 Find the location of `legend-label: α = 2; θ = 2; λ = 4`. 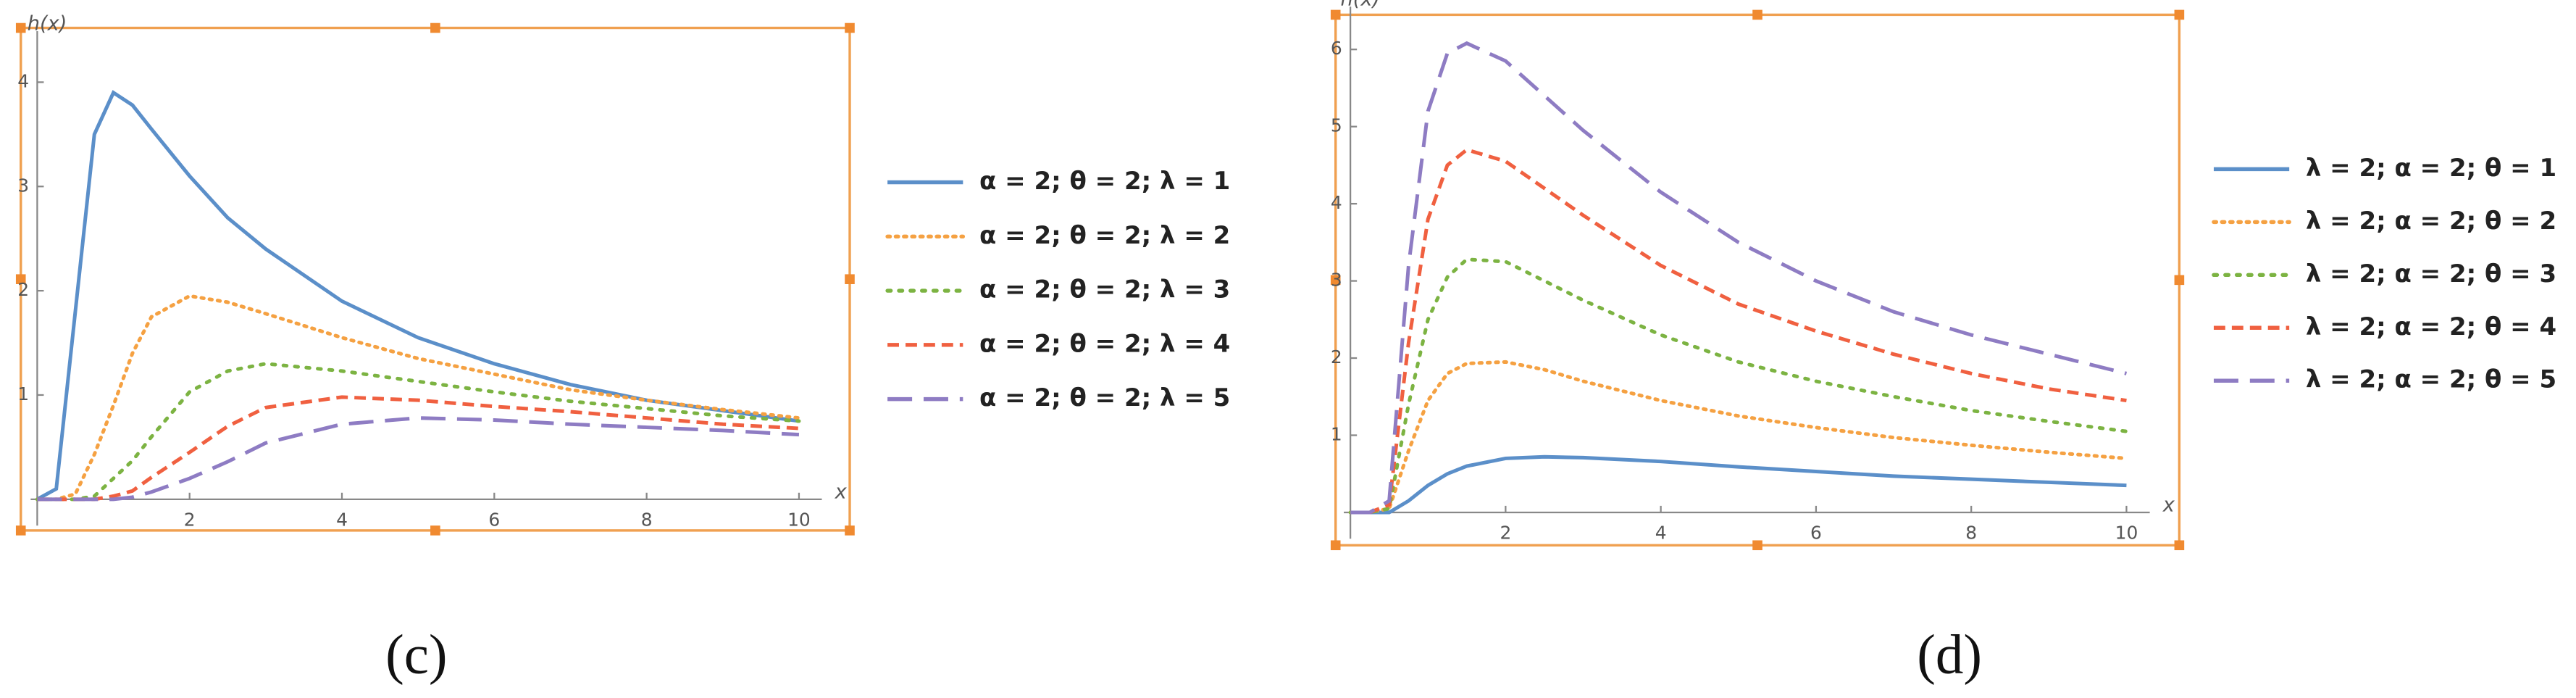

legend-label: α = 2; θ = 2; λ = 4 is located at coordinates (1104, 343).